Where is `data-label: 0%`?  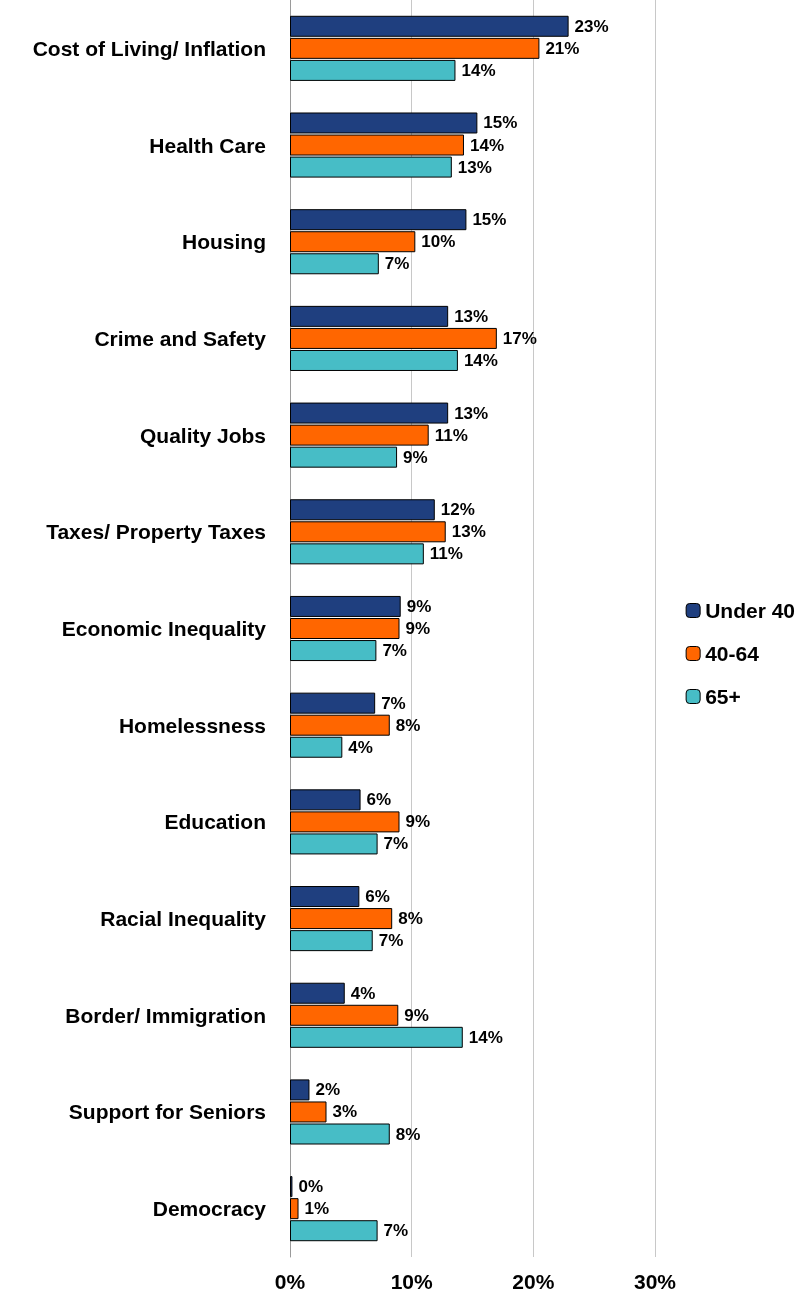
data-label: 0% is located at coordinates (311, 1187).